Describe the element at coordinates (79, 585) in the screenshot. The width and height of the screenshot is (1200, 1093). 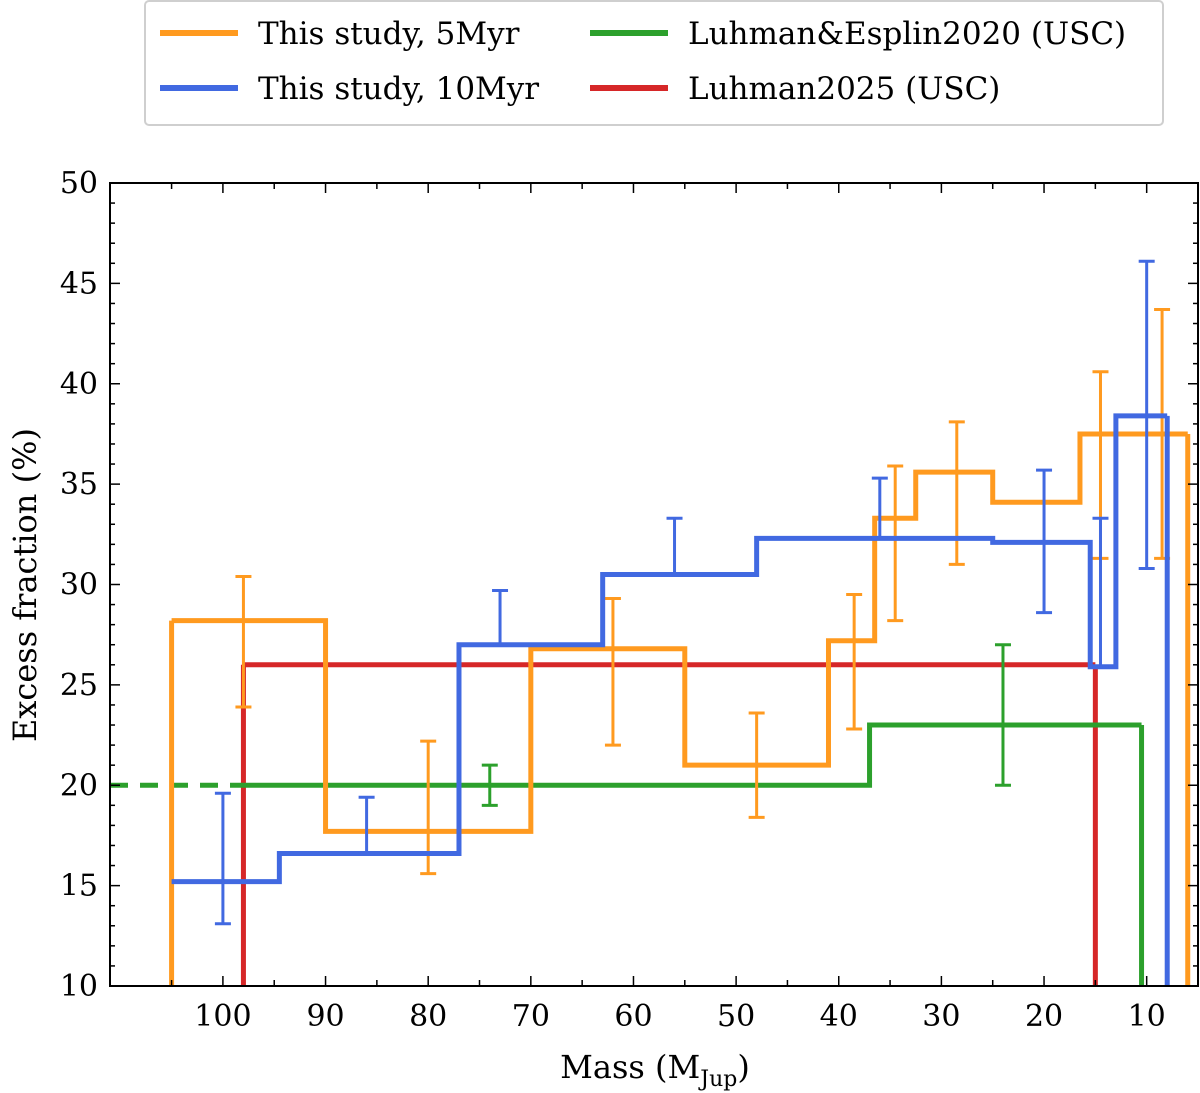
I see `y-tick-label: 30` at that location.